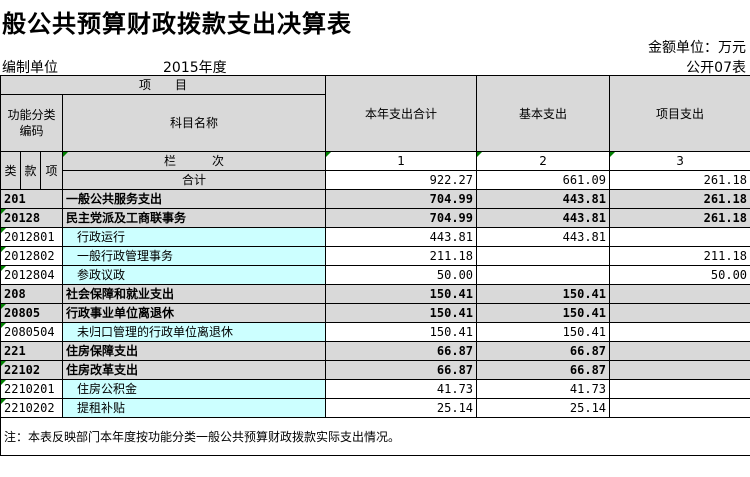 The image size is (750, 477). Describe the element at coordinates (194, 332) in the screenshot. I see `row-subject-name: 未归口管理的行政单位离退休` at that location.